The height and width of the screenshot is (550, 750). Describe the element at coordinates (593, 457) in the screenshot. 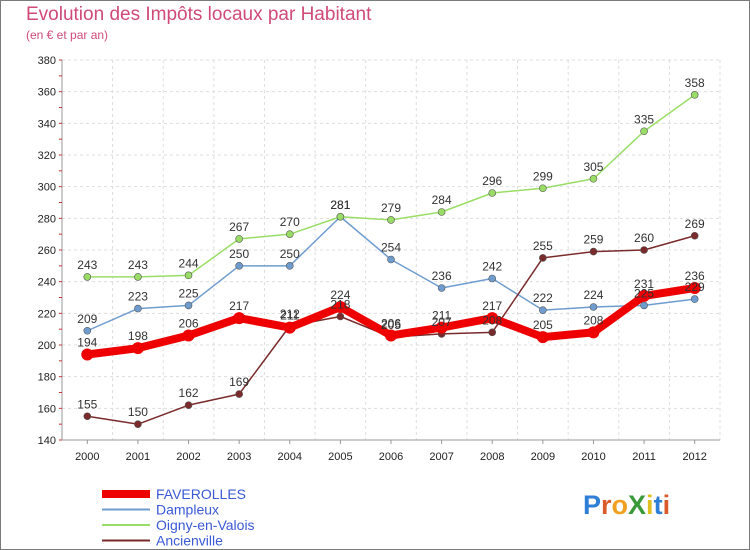

I see `x-tick-label: 2010` at that location.